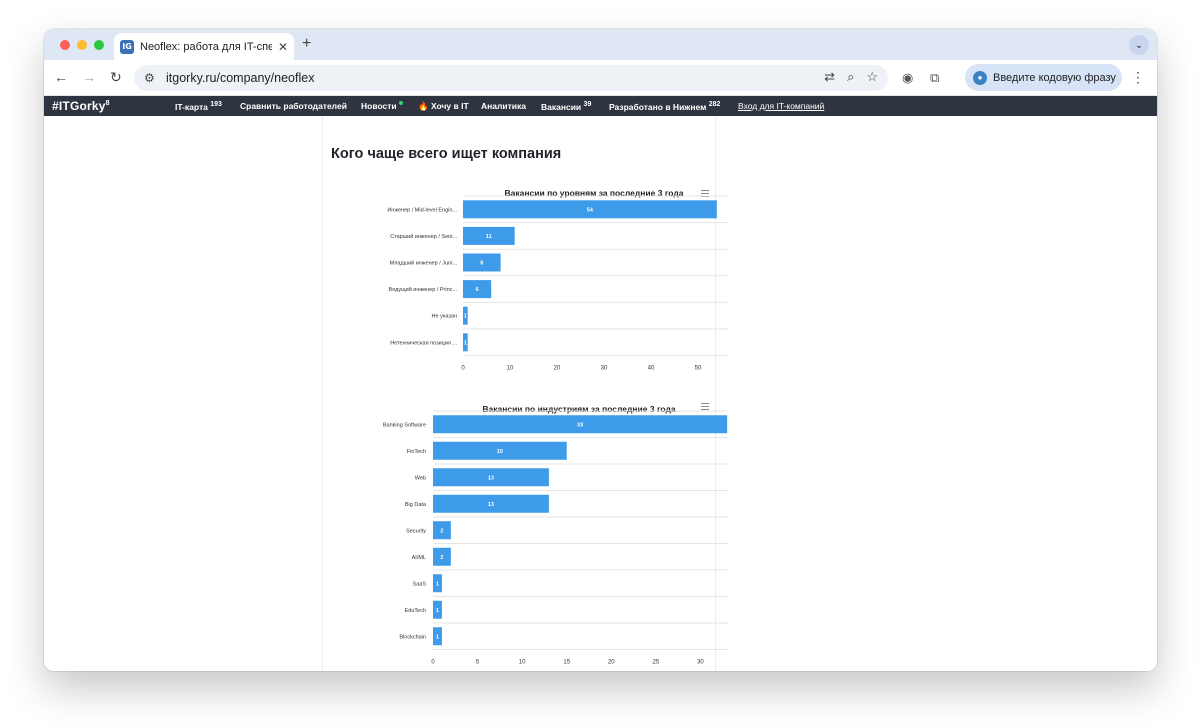 Image resolution: width=1200 pixels, height=728 pixels. What do you see at coordinates (382, 106) in the screenshot?
I see `nav-news: Новости` at bounding box center [382, 106].